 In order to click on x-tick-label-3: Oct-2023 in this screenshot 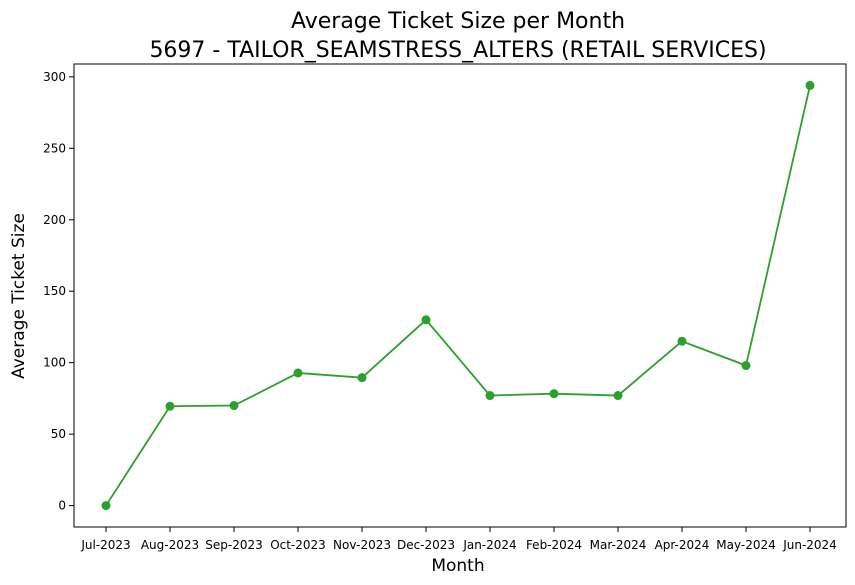, I will do `click(298, 545)`.